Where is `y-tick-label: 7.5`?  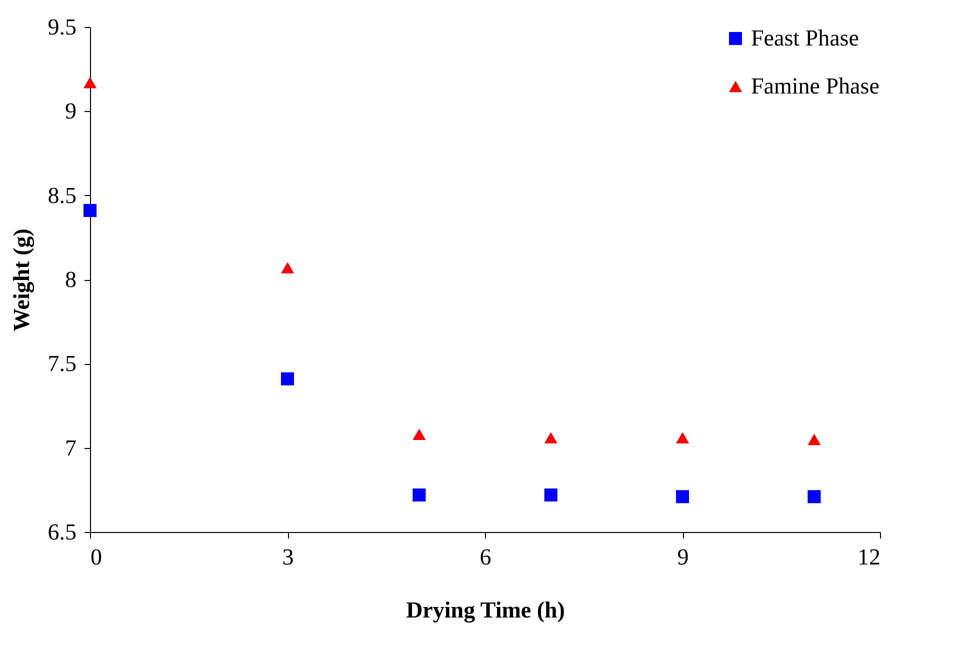 y-tick-label: 7.5 is located at coordinates (62, 363).